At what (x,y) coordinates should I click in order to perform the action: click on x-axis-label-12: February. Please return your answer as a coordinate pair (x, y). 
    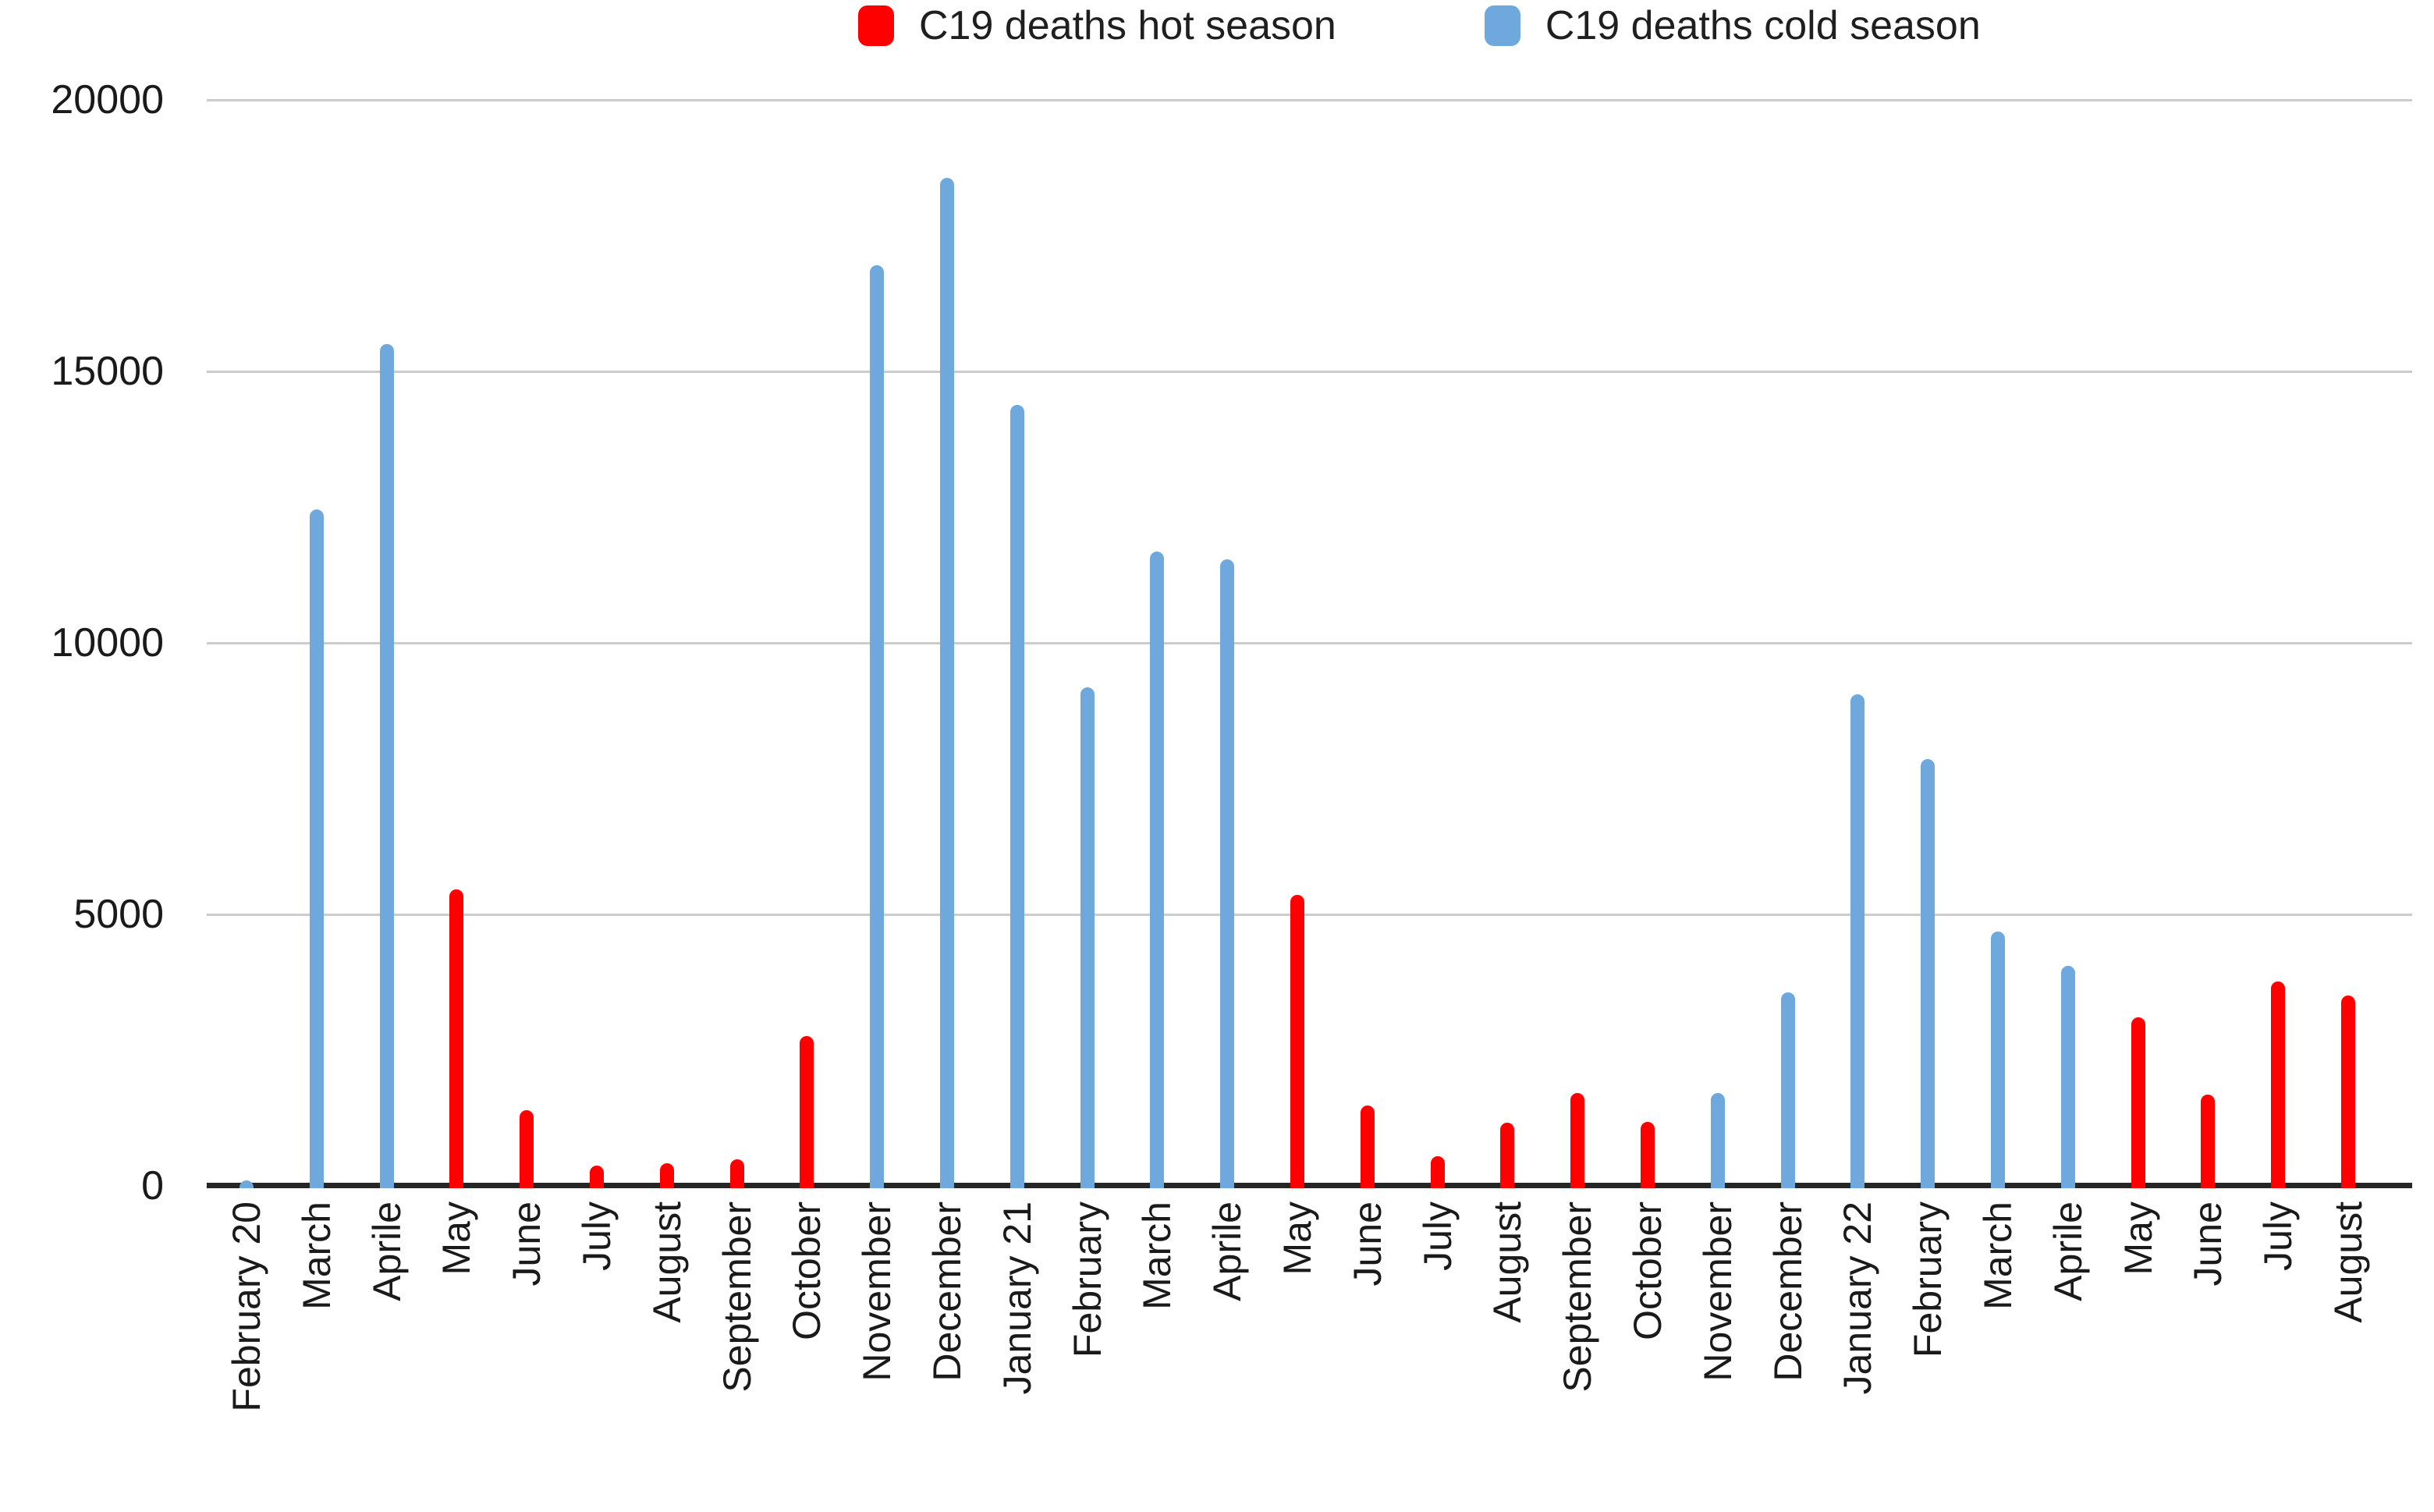
    Looking at the image, I should click on (1087, 1279).